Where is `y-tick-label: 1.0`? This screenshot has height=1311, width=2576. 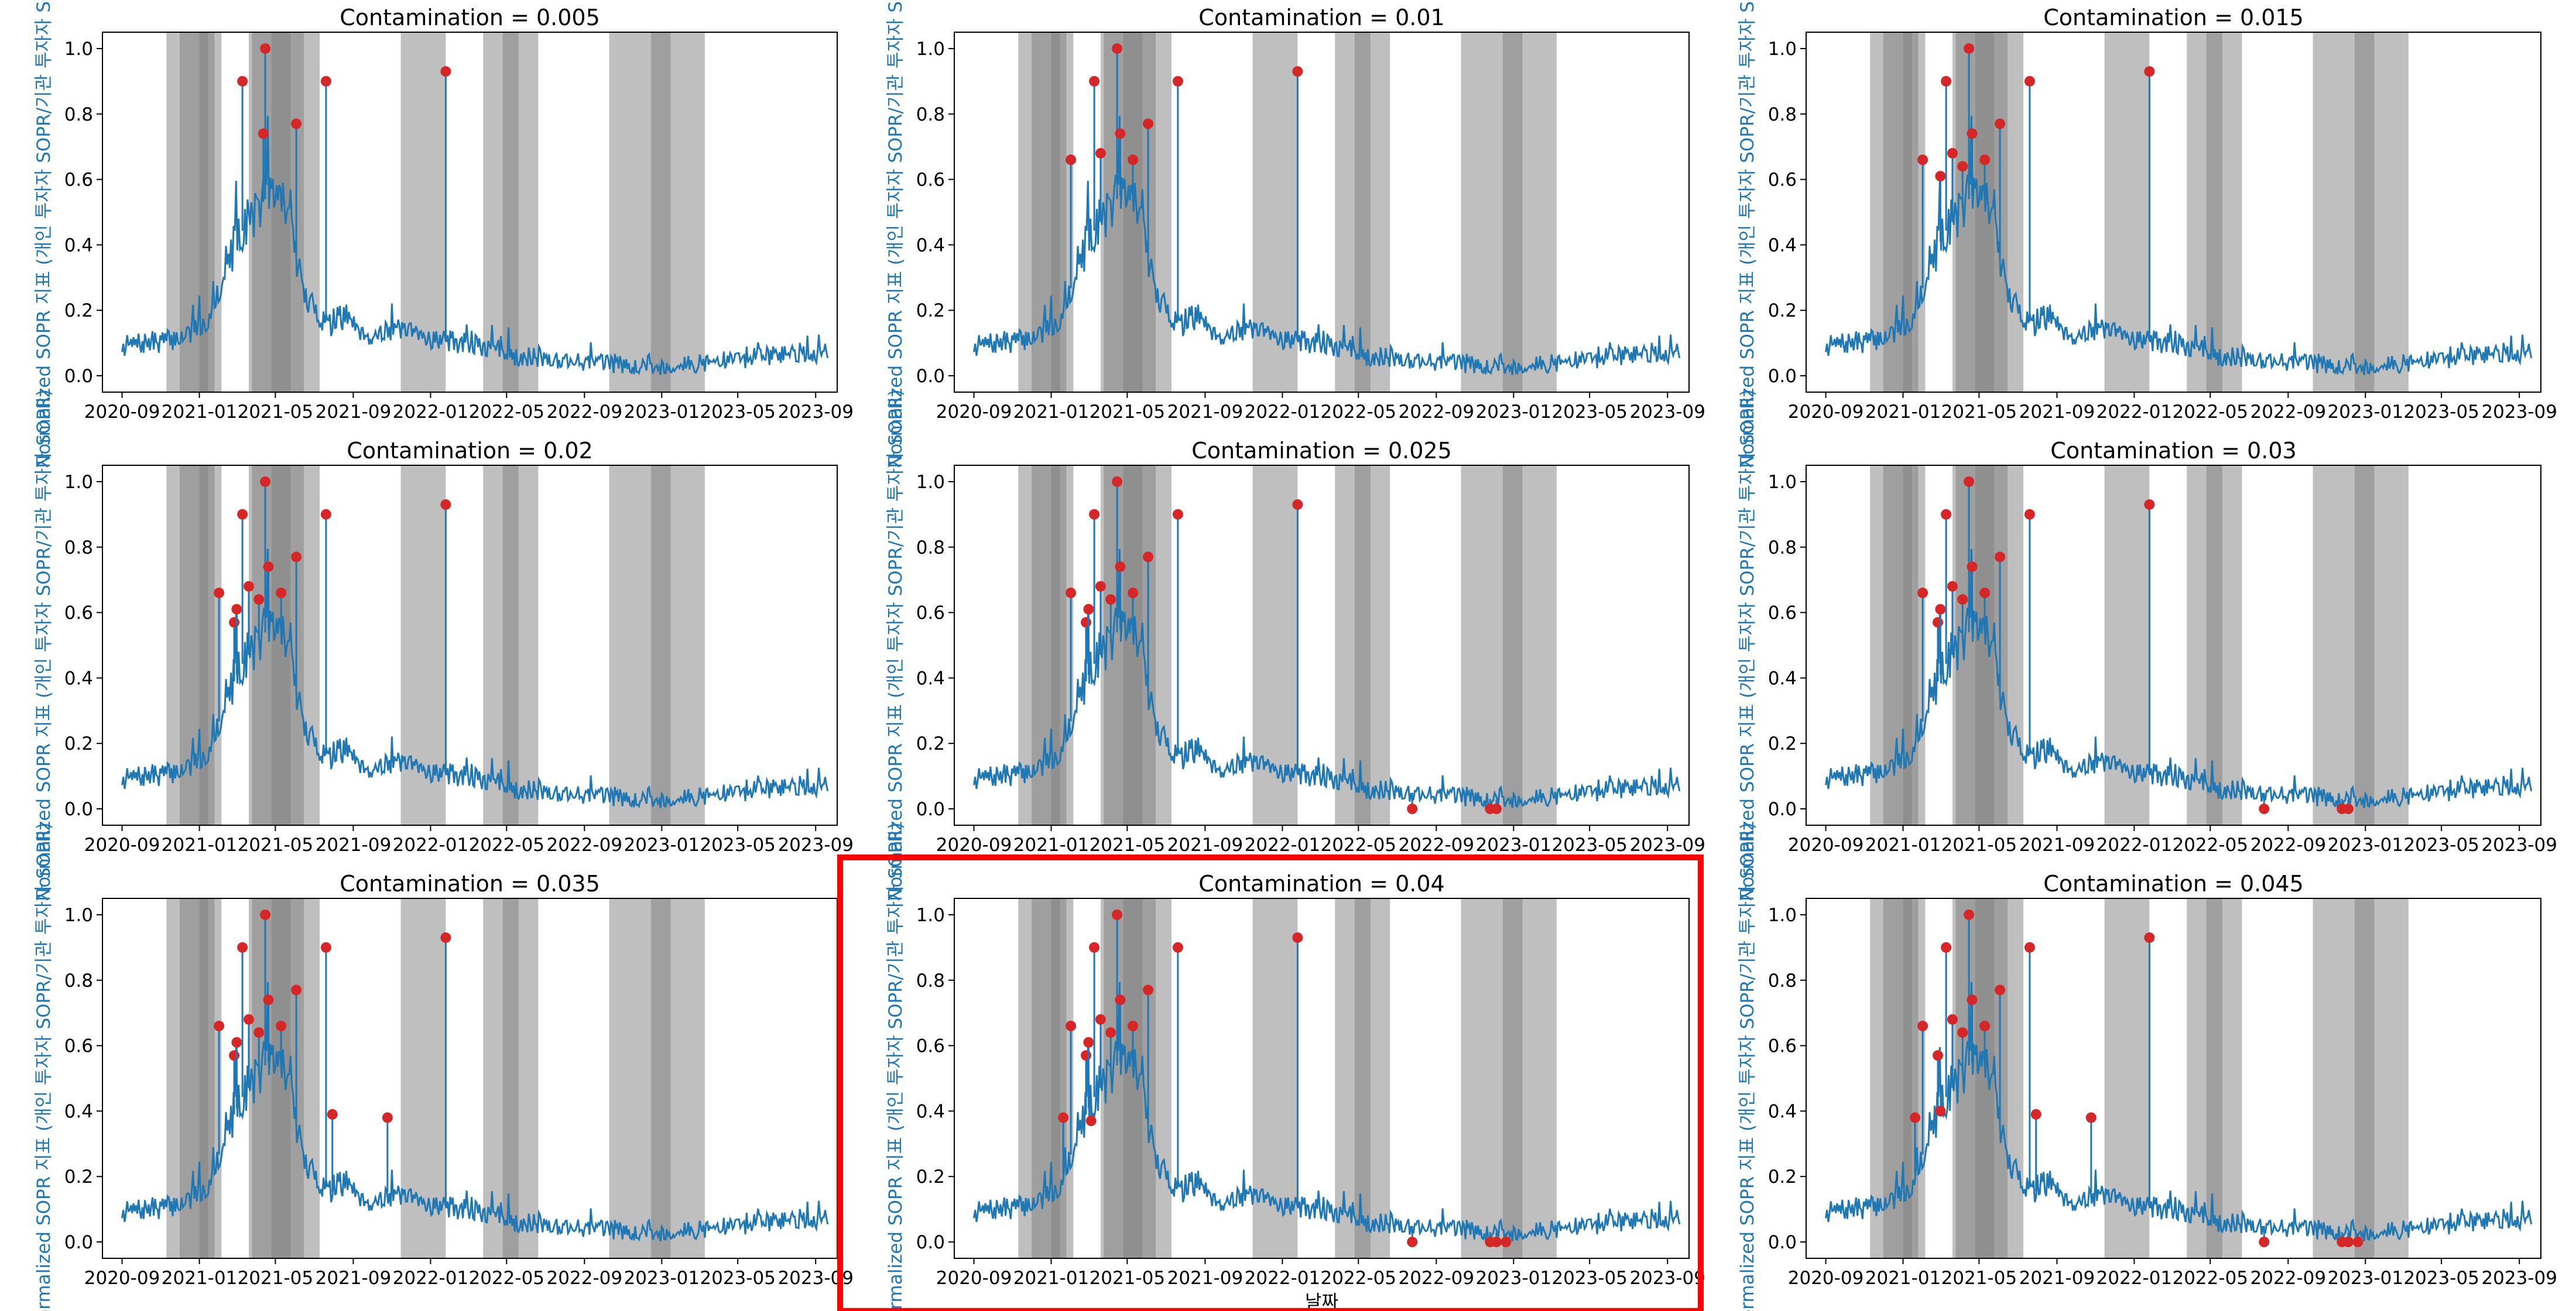 y-tick-label: 1.0 is located at coordinates (78, 482).